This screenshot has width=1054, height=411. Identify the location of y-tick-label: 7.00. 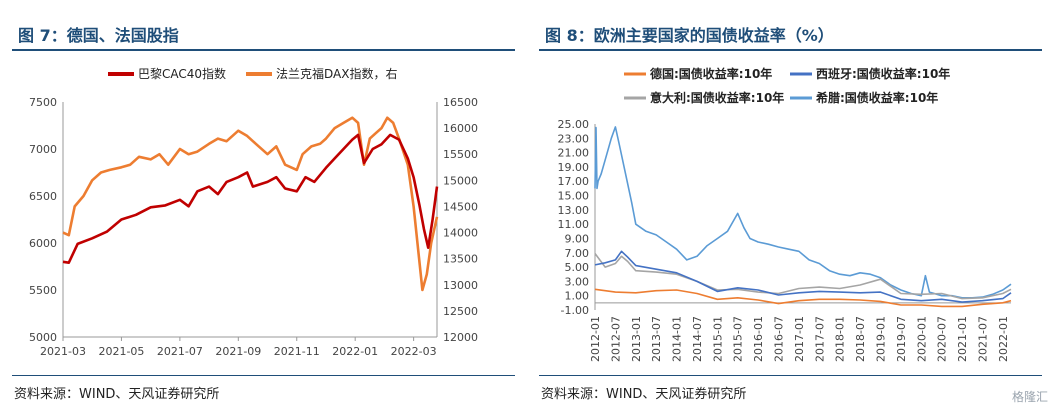
(577, 253).